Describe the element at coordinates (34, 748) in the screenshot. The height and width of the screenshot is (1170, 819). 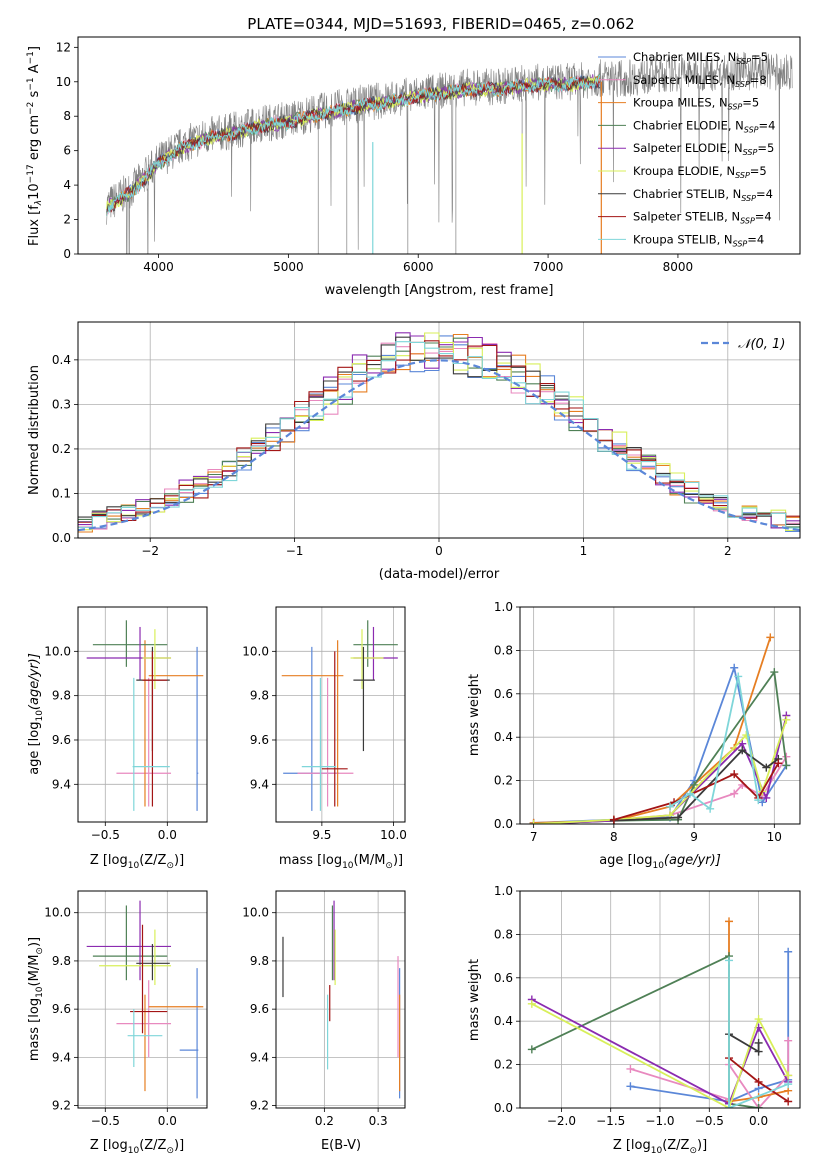
I see `y-axis-label-part: age [log` at that location.